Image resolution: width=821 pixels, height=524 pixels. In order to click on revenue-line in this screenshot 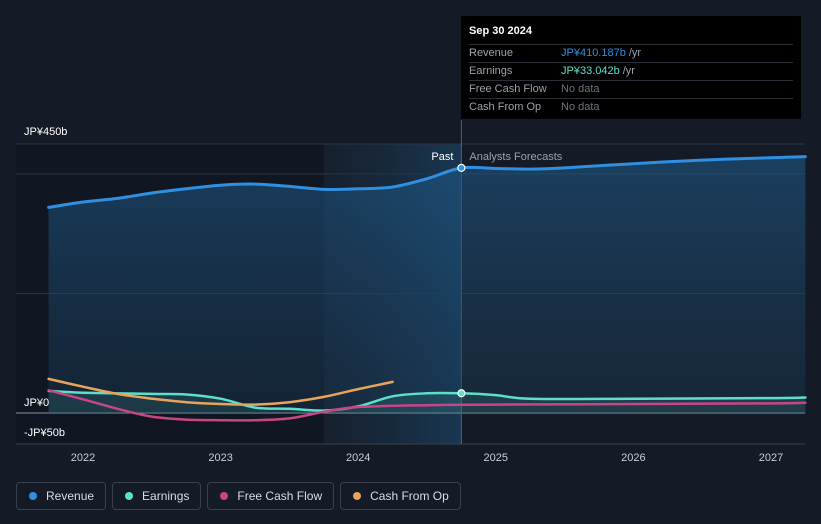, I will do `click(427, 182)`.